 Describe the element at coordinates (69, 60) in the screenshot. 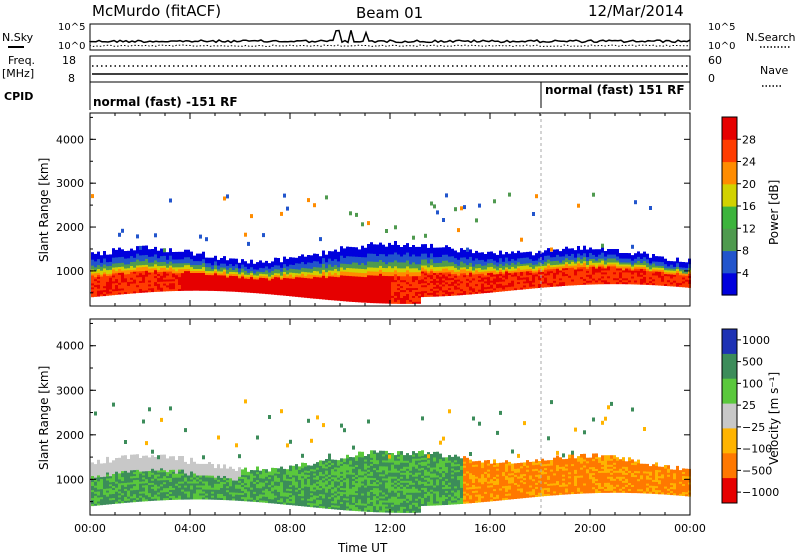

I see `freq-tick-top: 18` at that location.